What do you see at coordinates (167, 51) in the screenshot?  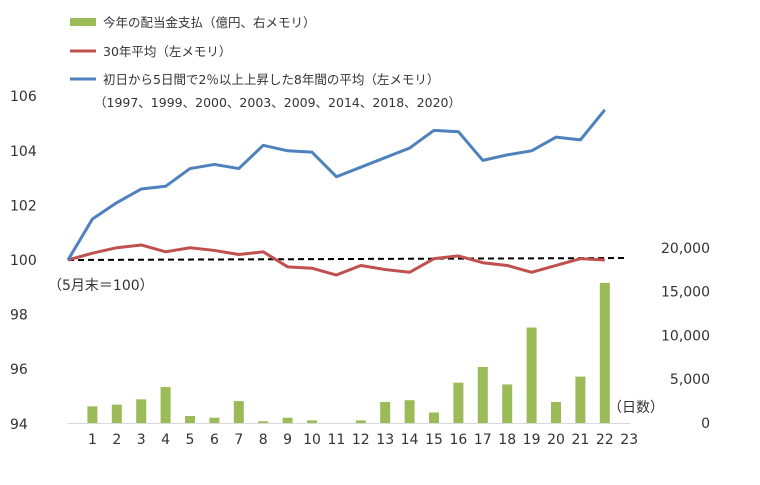 I see `legend-label: 30年平均（左メモリ）` at bounding box center [167, 51].